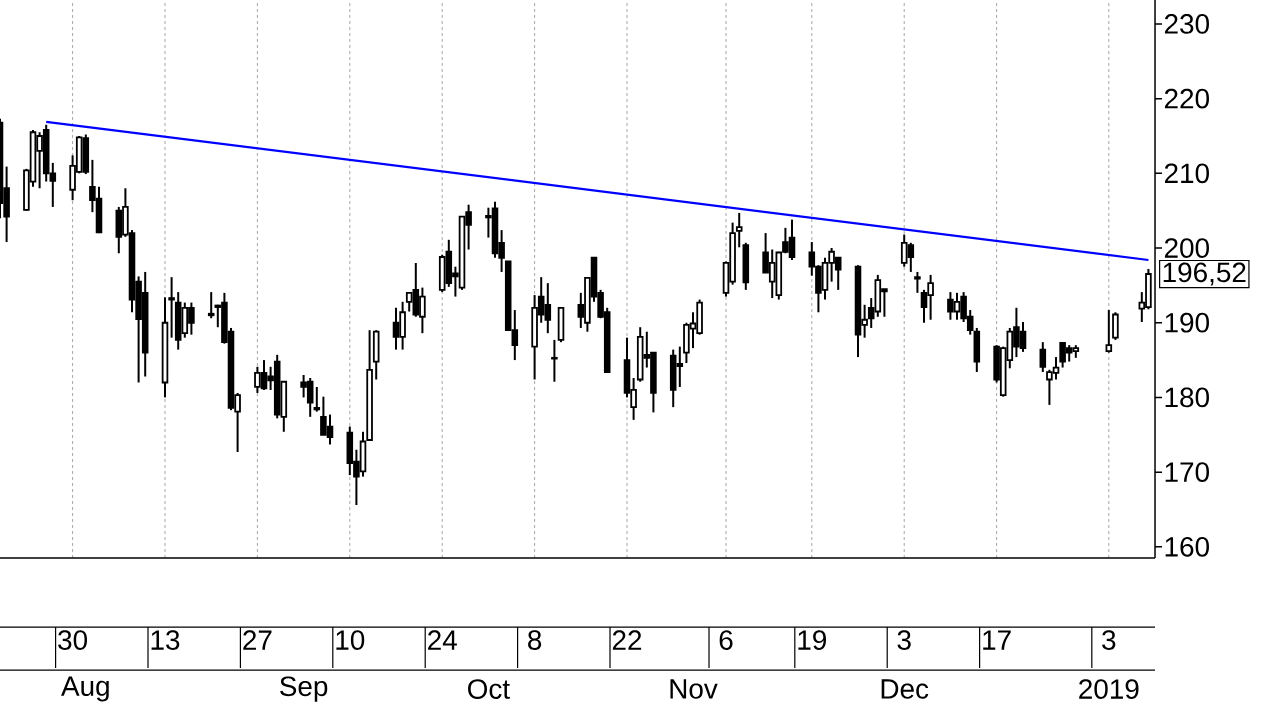  I want to click on x-tick-label: 10, so click(350, 640).